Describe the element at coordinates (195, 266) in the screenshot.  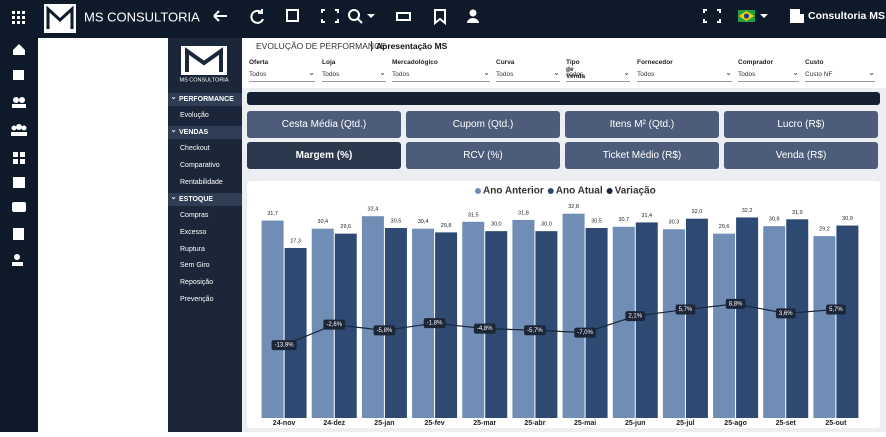
I see `nav-item: Sem Giro` at that location.